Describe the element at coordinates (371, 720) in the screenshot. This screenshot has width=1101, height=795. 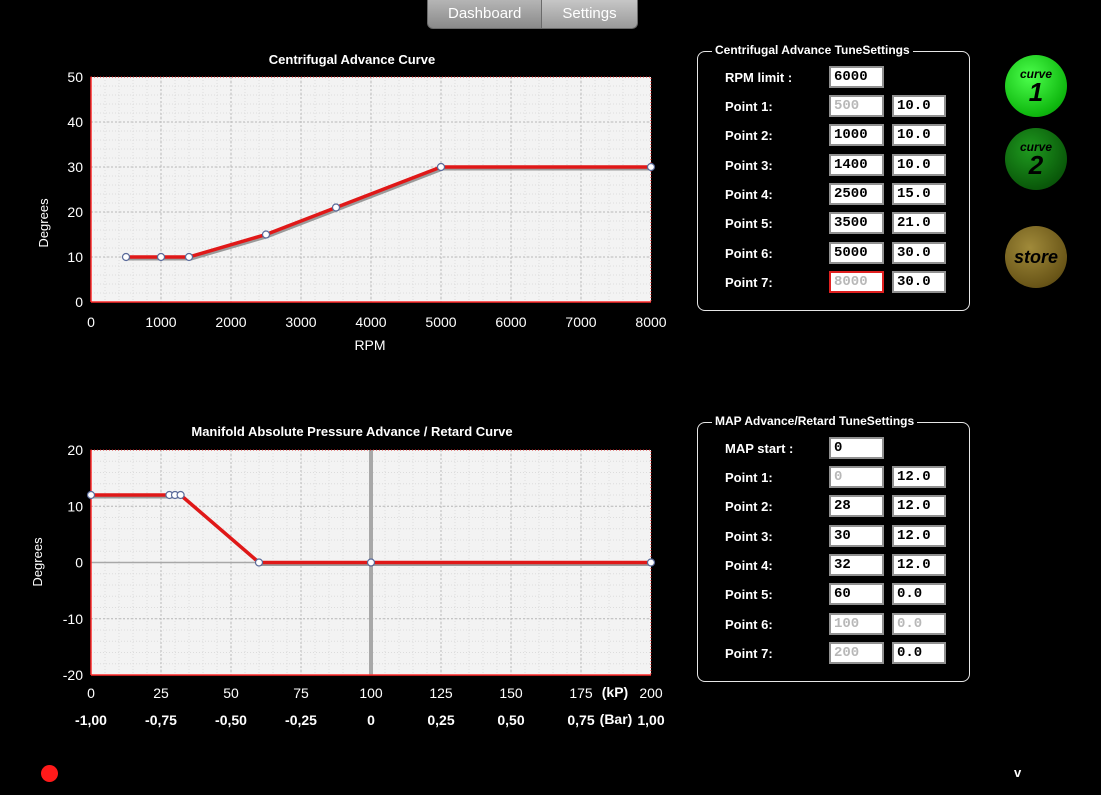
I see `x-tick-label-bar: 0` at that location.